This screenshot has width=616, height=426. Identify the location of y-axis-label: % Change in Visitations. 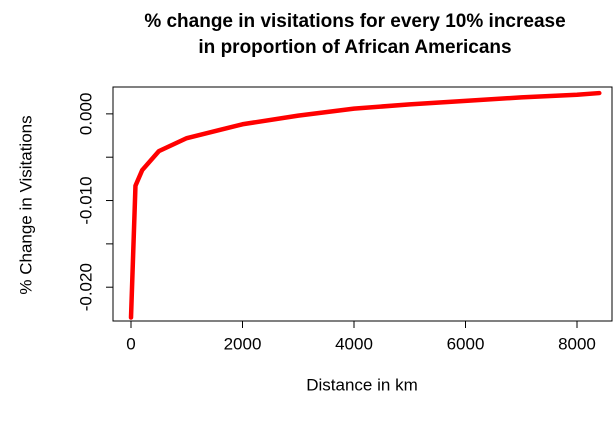
(25, 204).